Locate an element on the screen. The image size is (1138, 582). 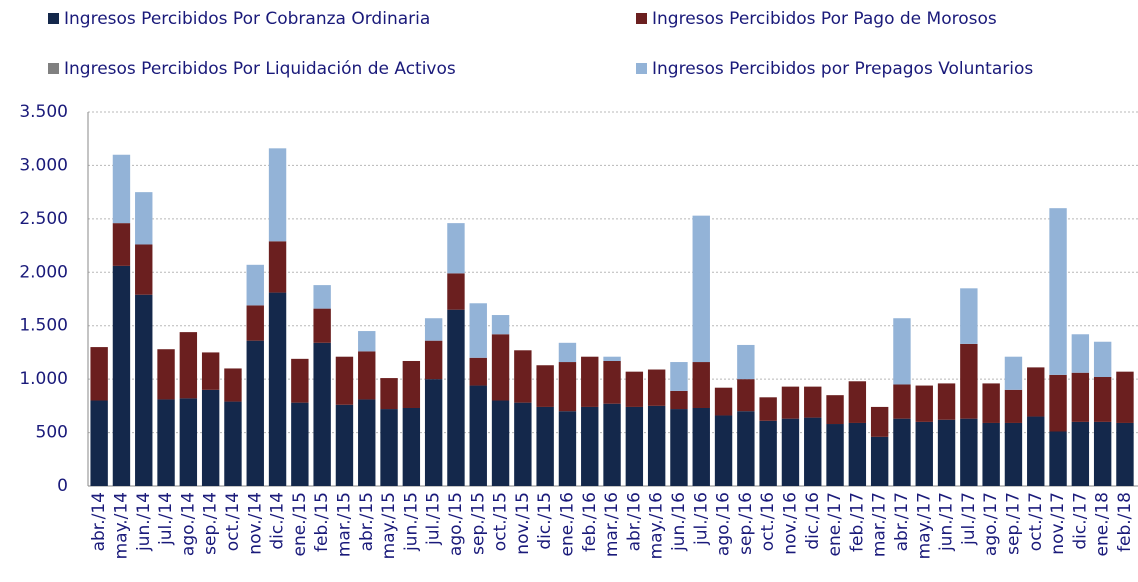
y-tick-label: 3.500 is located at coordinates (43, 112).